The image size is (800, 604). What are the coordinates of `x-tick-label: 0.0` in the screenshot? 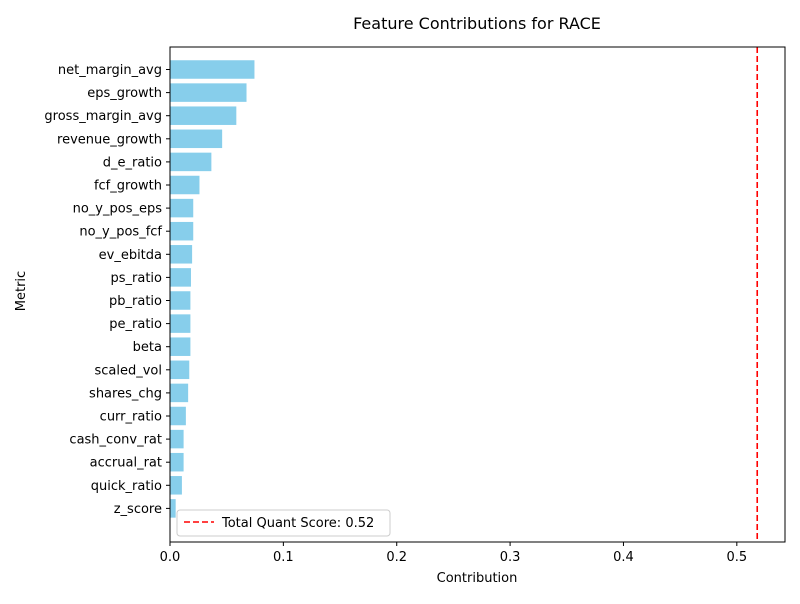 It's located at (170, 557).